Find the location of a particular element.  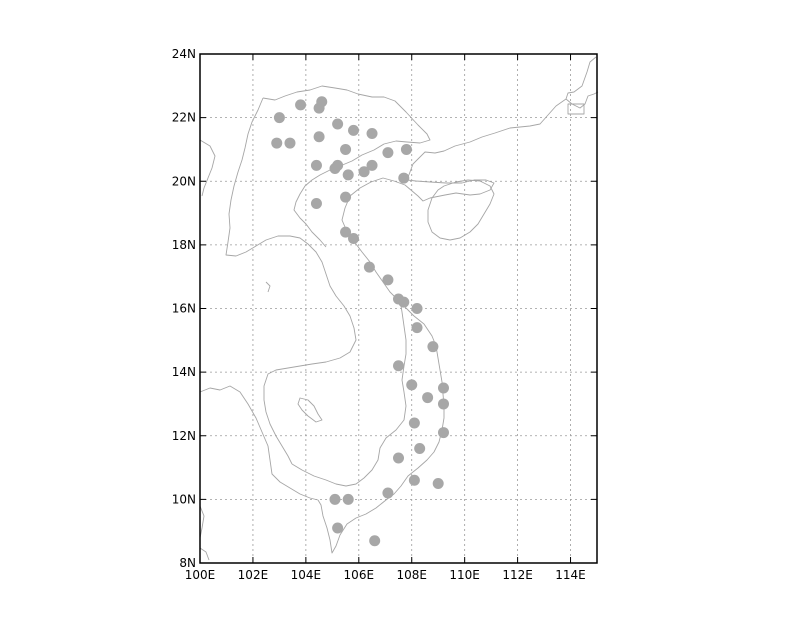

lat-tick-labels: 8N 10N 12N 14N 16N 18N 20N 22N 24N is located at coordinates (184, 308).